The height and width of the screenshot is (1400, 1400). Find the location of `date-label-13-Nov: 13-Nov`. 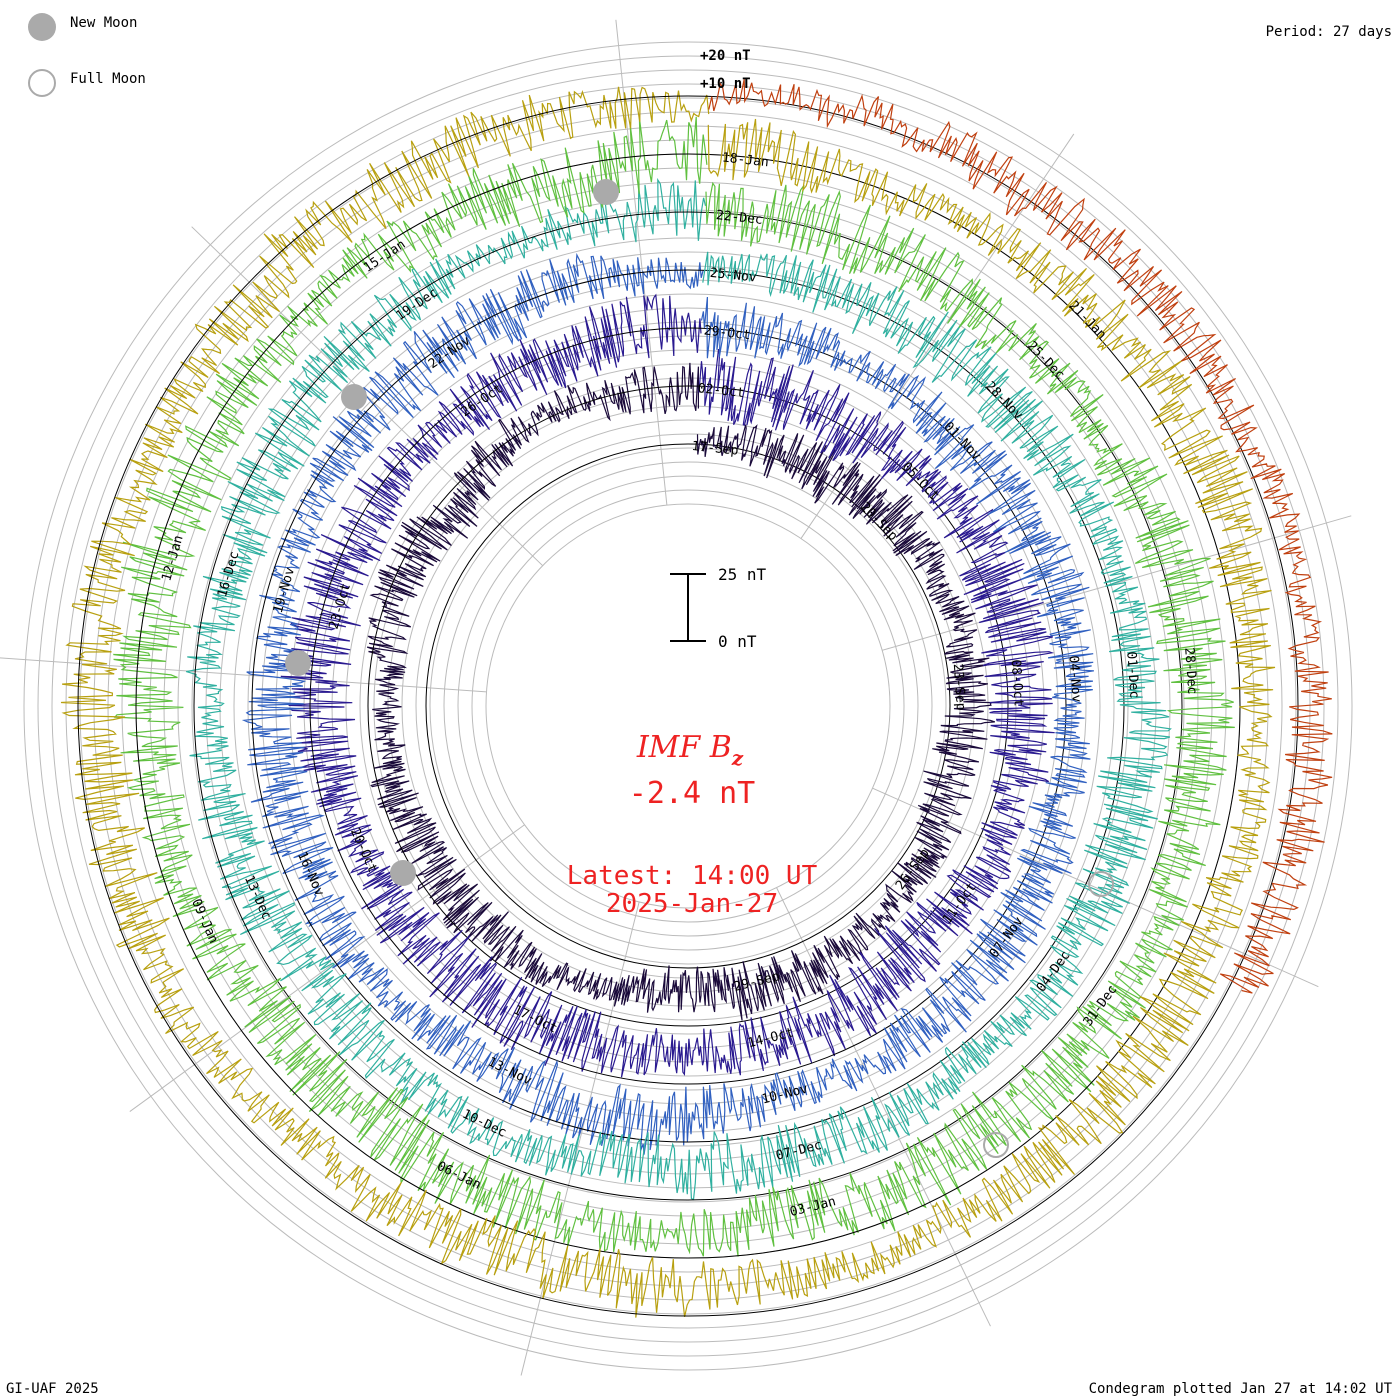

date-label-13-Nov: 13-Nov is located at coordinates (509, 1072).